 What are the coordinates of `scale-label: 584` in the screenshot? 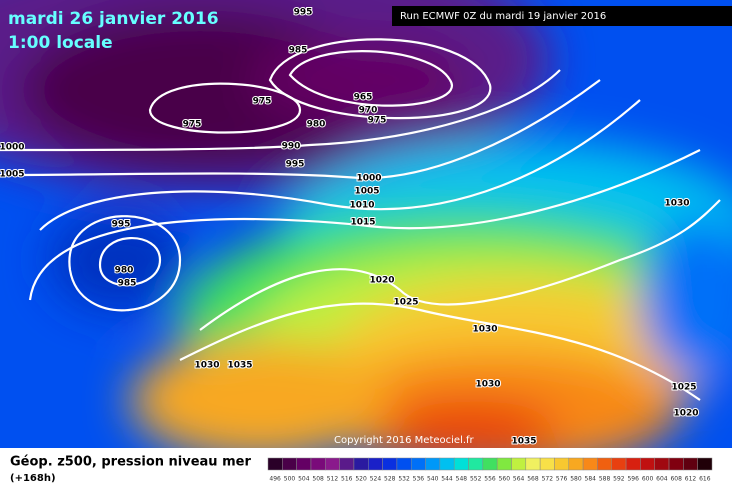 It's located at (591, 479).